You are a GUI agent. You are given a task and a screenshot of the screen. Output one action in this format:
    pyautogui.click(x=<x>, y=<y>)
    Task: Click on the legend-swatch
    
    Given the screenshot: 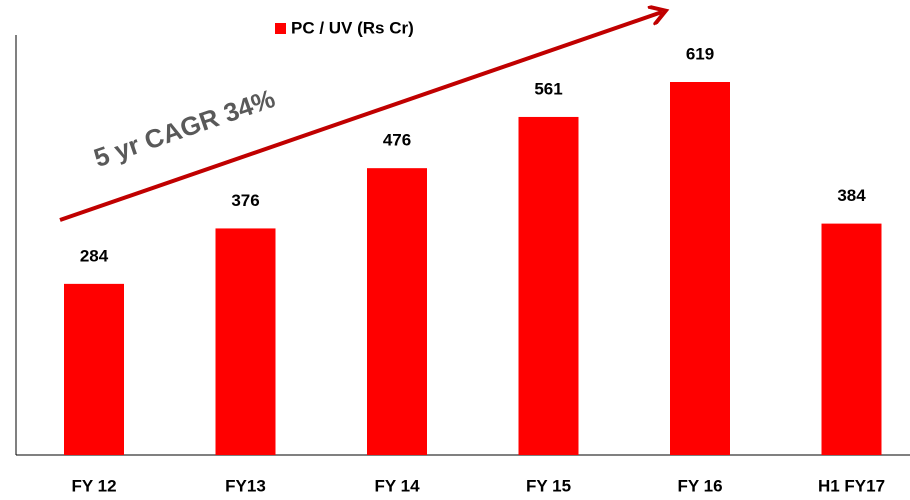 What is the action you would take?
    pyautogui.click(x=280, y=28)
    